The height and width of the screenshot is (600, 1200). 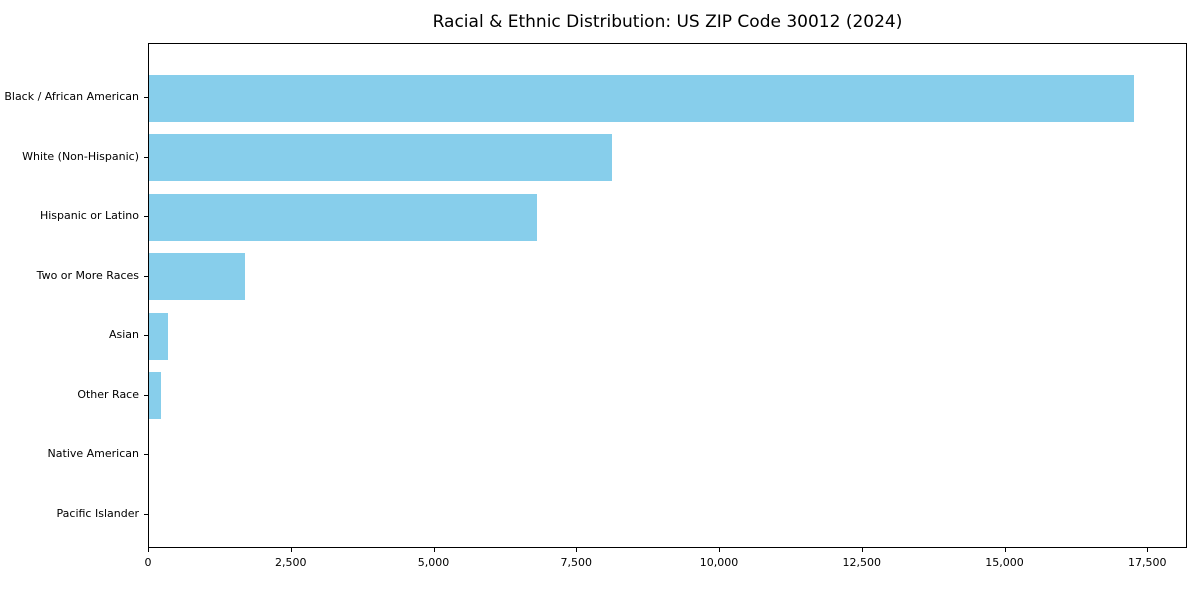 What do you see at coordinates (380, 158) in the screenshot?
I see `bar-white-non-hispanic` at bounding box center [380, 158].